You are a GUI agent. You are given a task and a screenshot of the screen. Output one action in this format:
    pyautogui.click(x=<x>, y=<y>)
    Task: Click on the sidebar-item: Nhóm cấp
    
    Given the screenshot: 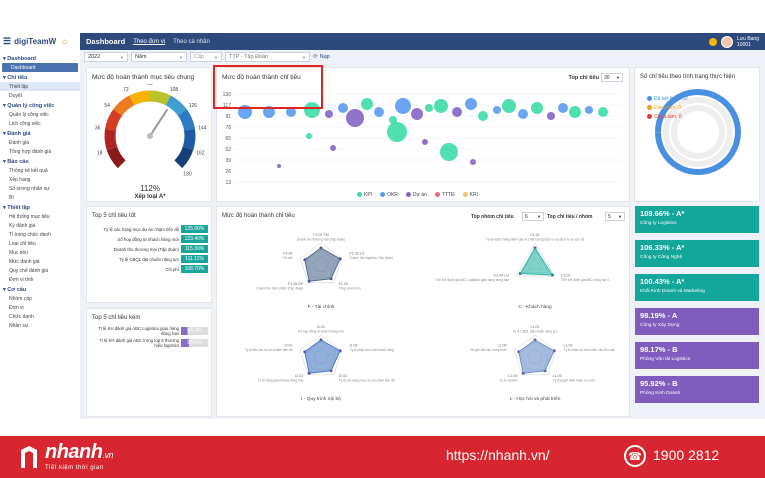 What is the action you would take?
    pyautogui.click(x=20, y=298)
    